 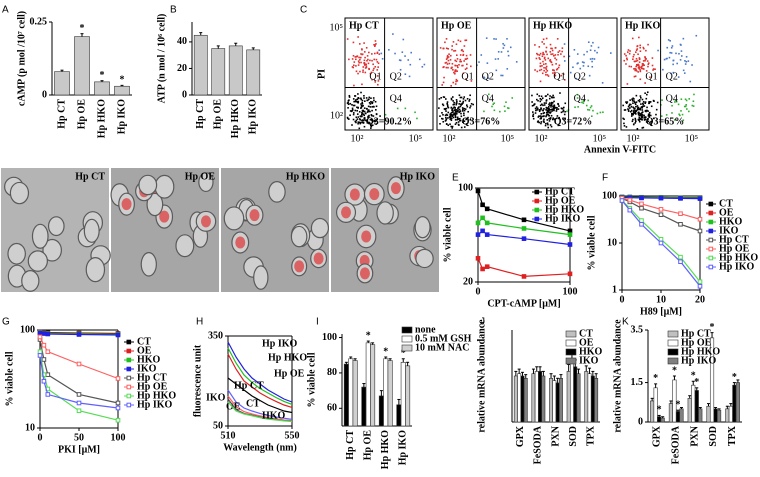 I want to click on y-tick-label: 10, so click(x=612, y=242).